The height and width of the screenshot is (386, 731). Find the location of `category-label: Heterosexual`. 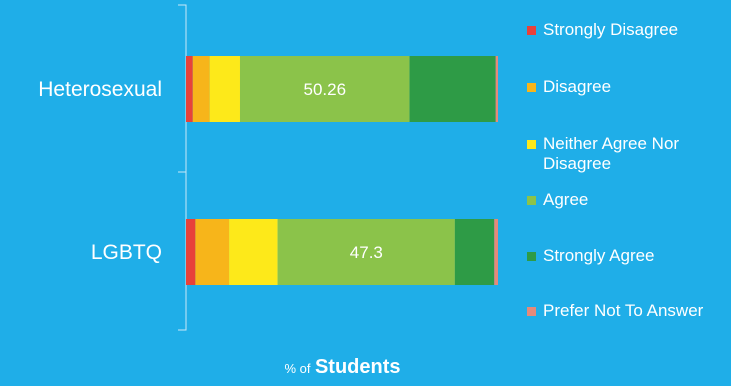

category-label: Heterosexual is located at coordinates (100, 89).